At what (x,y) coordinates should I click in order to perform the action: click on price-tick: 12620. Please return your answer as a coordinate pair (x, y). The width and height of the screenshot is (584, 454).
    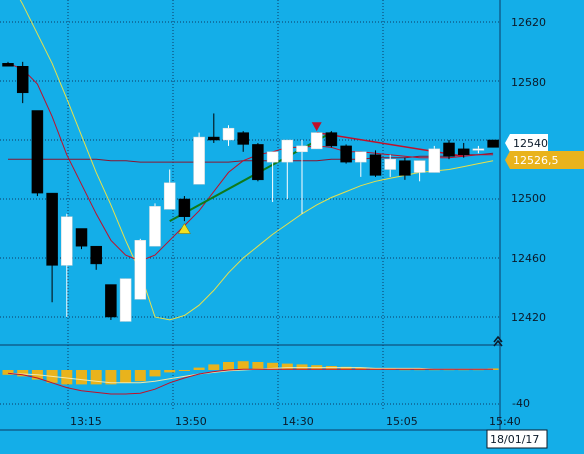
    Looking at the image, I should click on (528, 22).